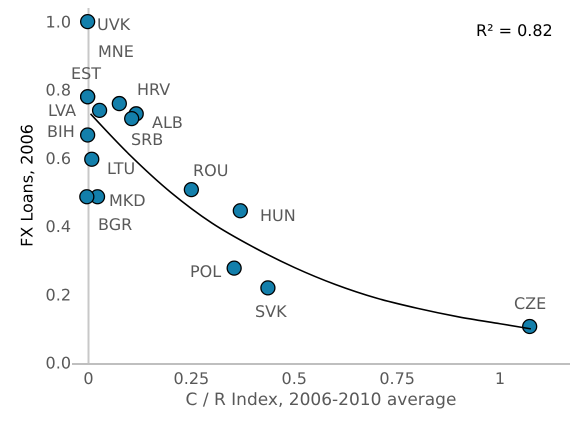 The width and height of the screenshot is (582, 425). What do you see at coordinates (58, 363) in the screenshot?
I see `y-tick-label: 0.0` at bounding box center [58, 363].